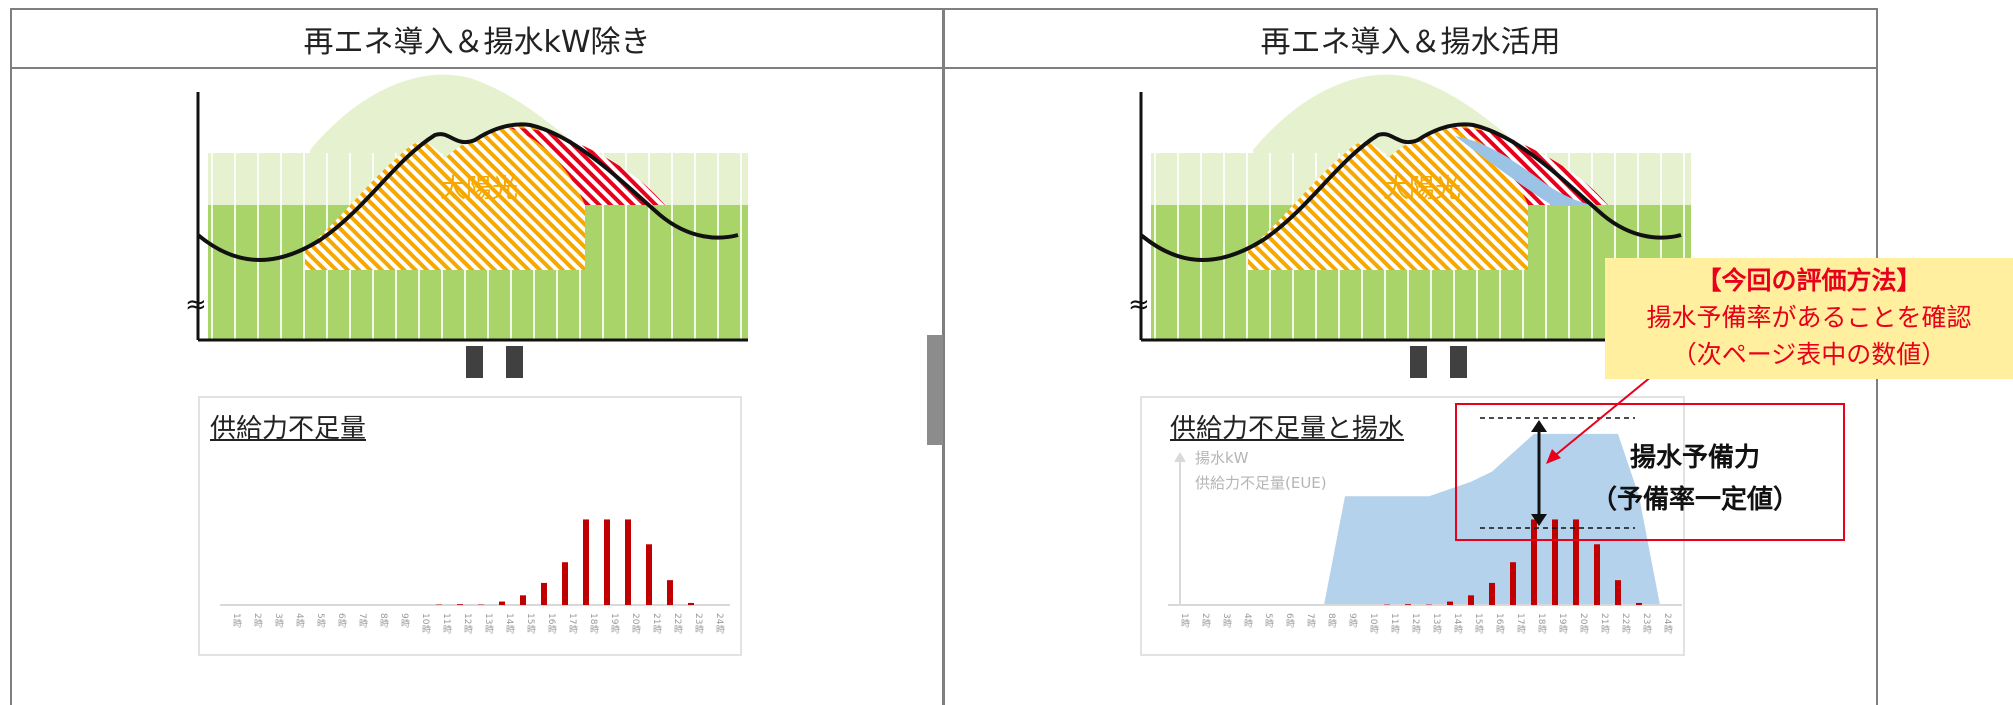 The width and height of the screenshot is (2013, 705). Describe the element at coordinates (288, 429) in the screenshot. I see `left-shortfall-title: 供給力不足量` at that location.